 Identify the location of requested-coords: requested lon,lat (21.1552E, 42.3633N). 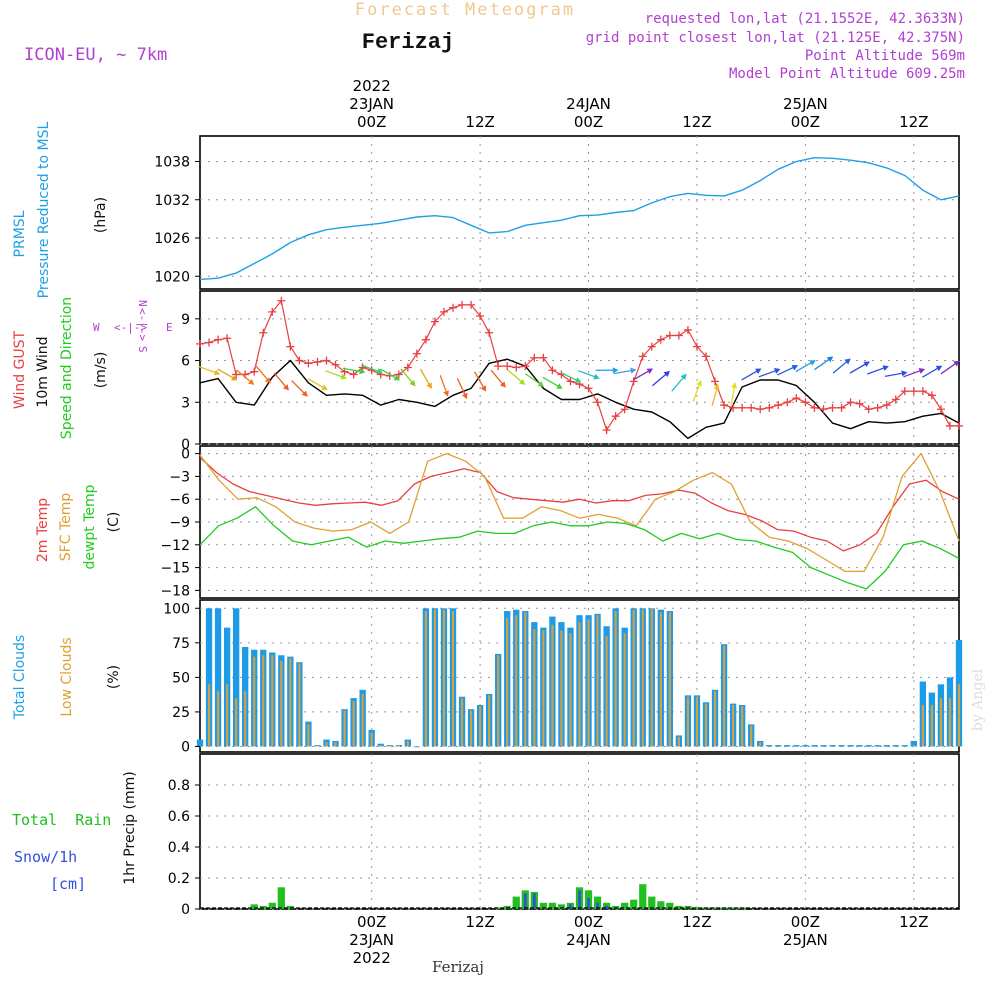
(805, 19).